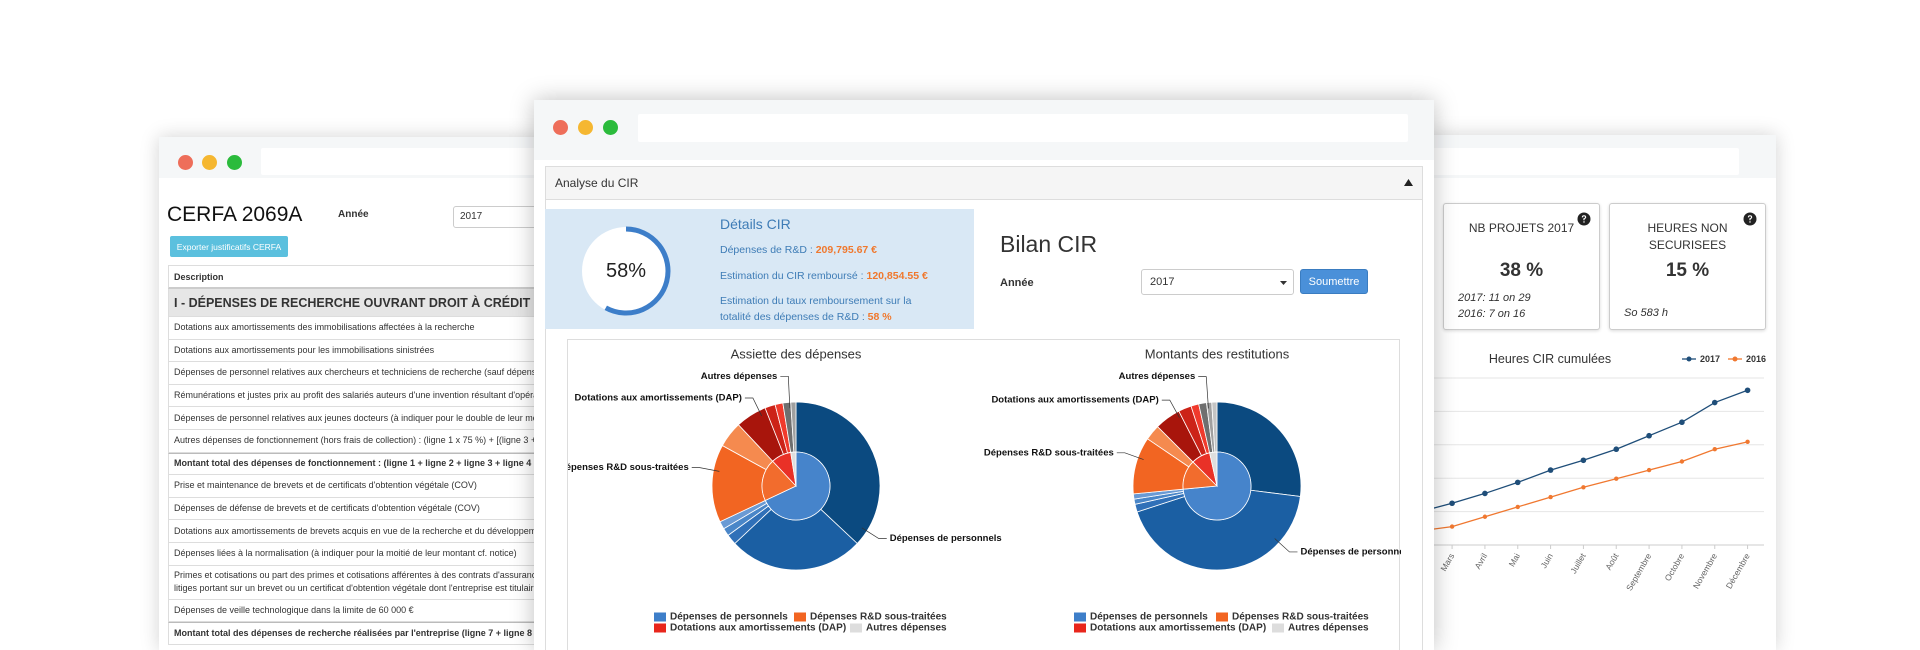 Image resolution: width=1920 pixels, height=650 pixels. I want to click on select-caret, so click(1283, 283).